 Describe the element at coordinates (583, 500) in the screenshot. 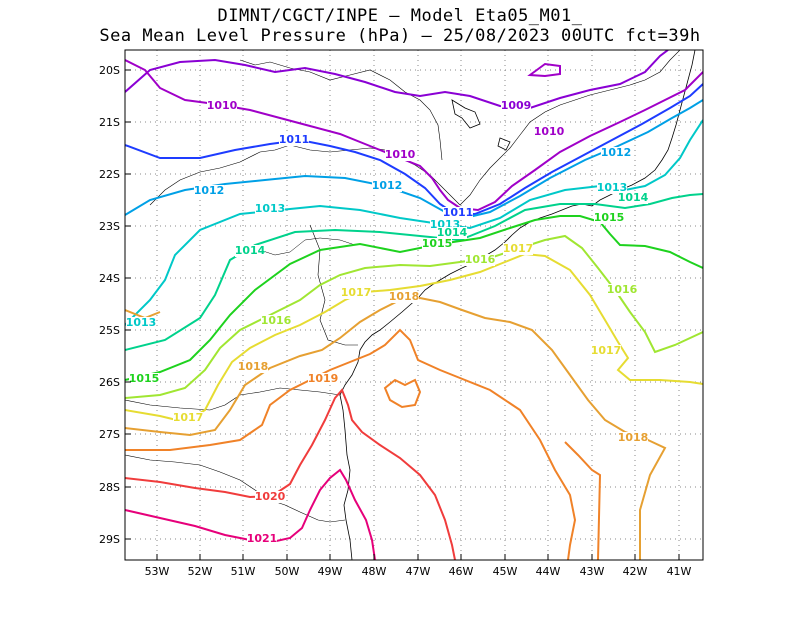

I see `isobar-1019-far` at that location.